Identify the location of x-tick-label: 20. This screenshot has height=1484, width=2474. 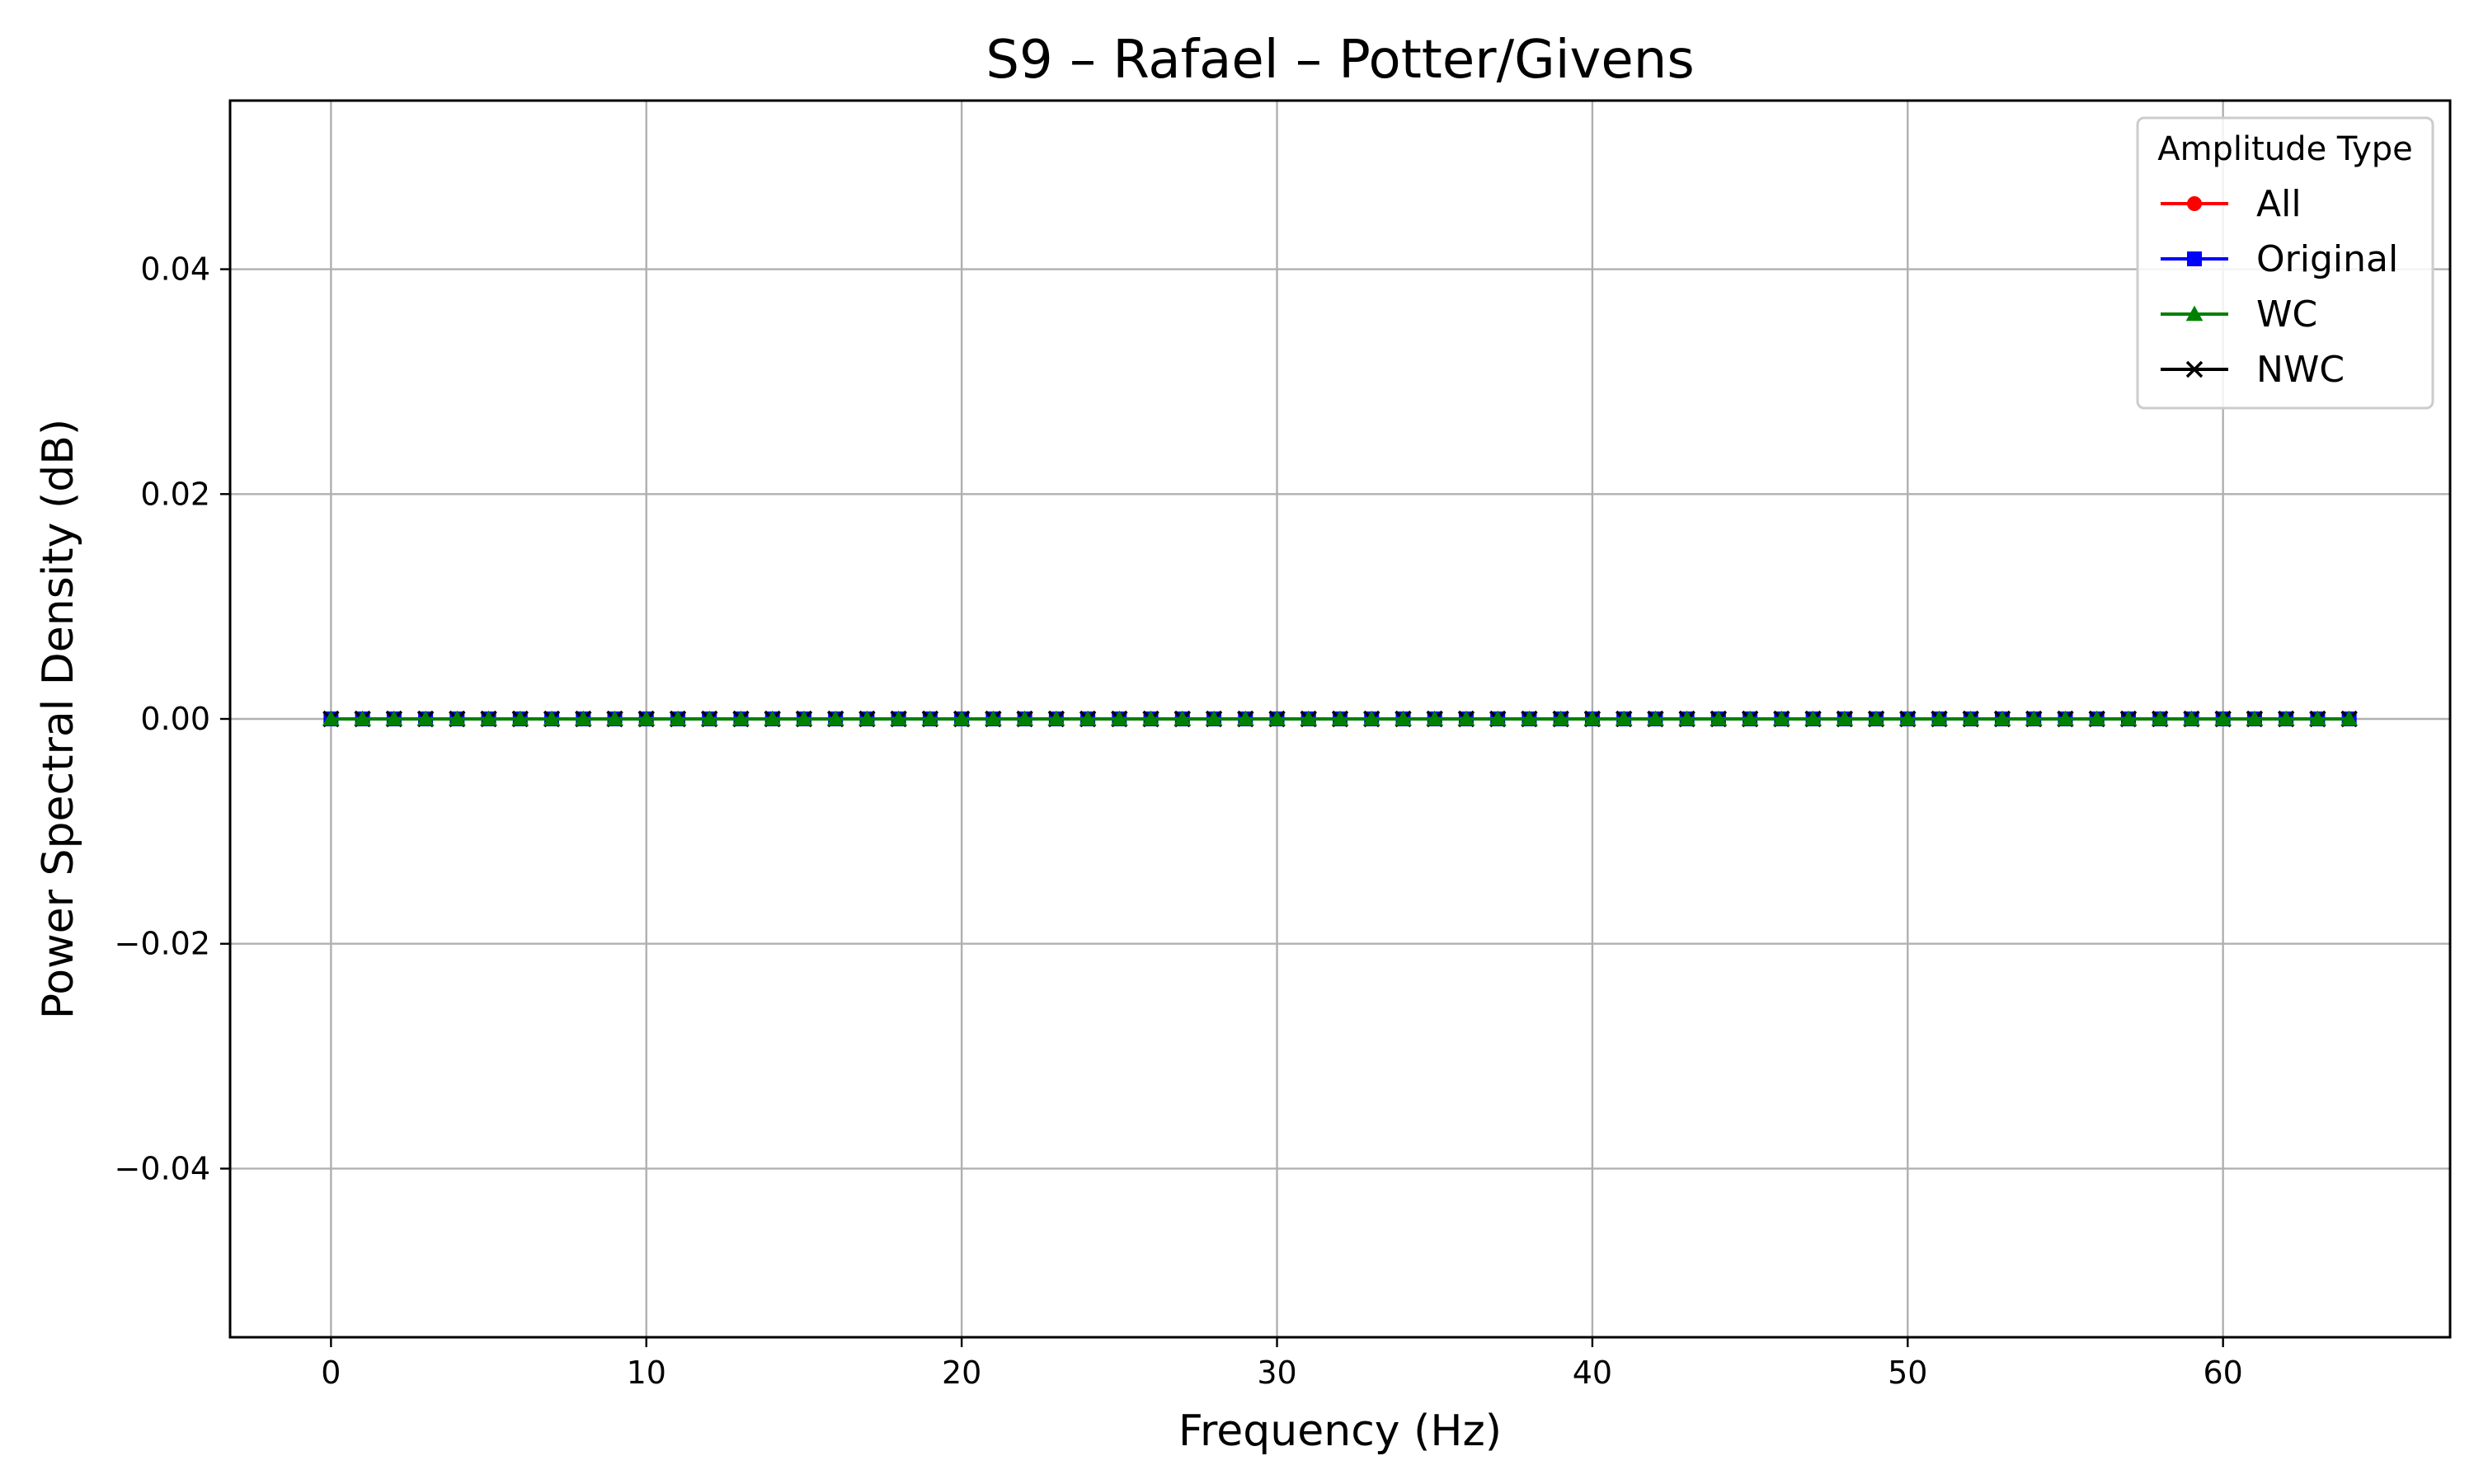
(961, 1373).